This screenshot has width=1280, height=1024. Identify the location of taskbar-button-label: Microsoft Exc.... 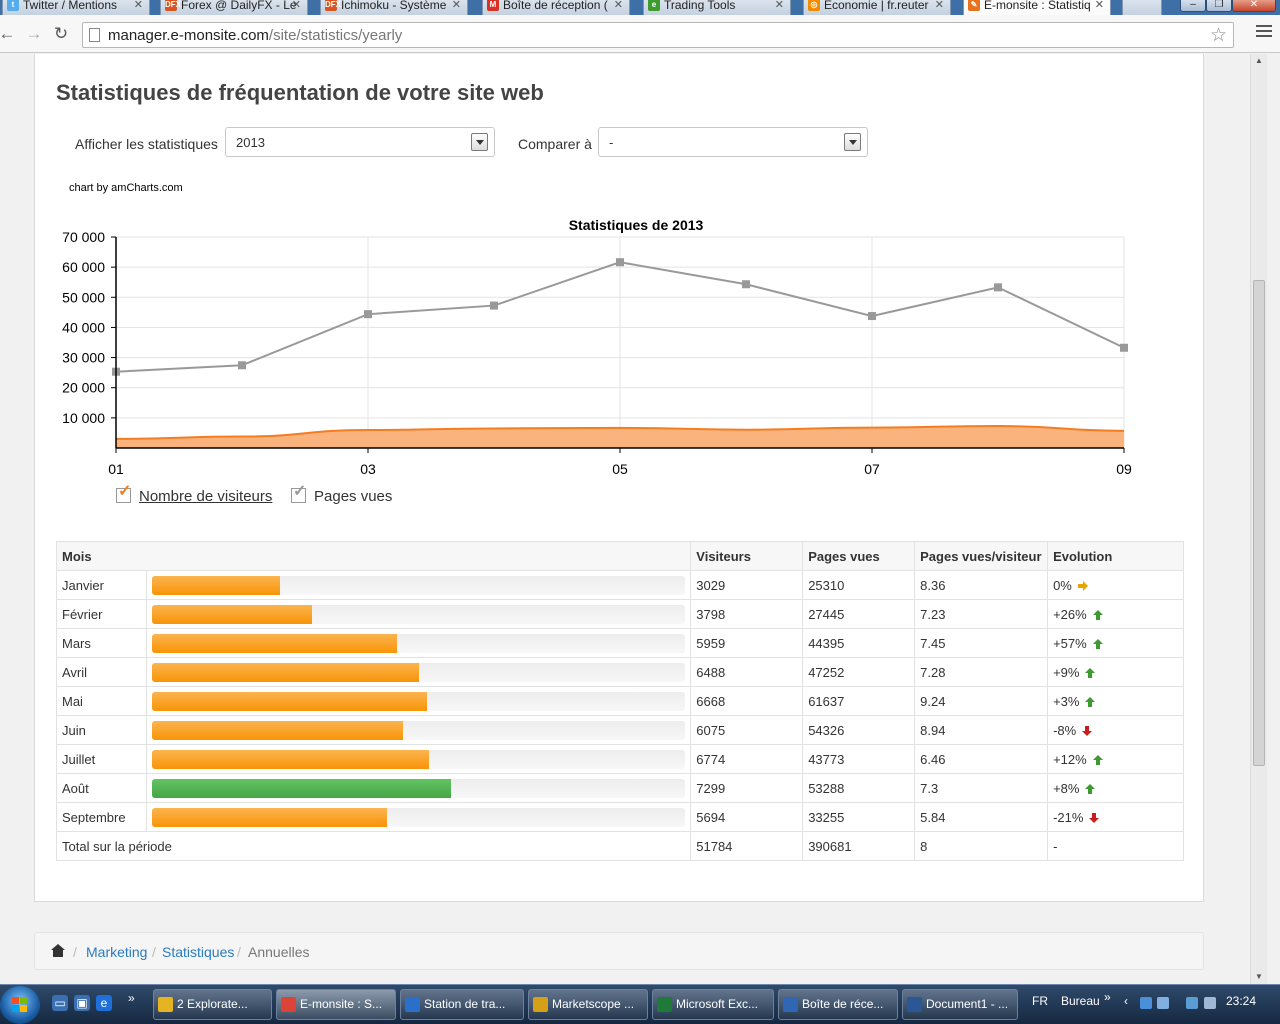
(717, 1004).